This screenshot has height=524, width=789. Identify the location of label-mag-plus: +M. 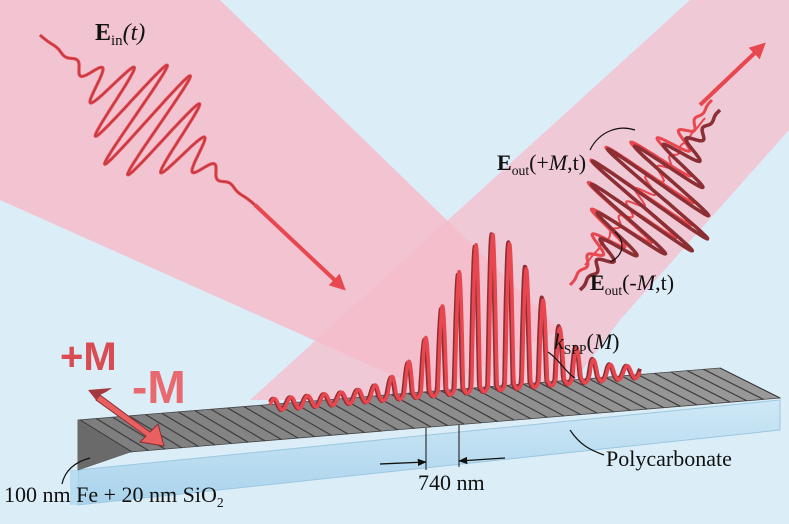
(88, 357).